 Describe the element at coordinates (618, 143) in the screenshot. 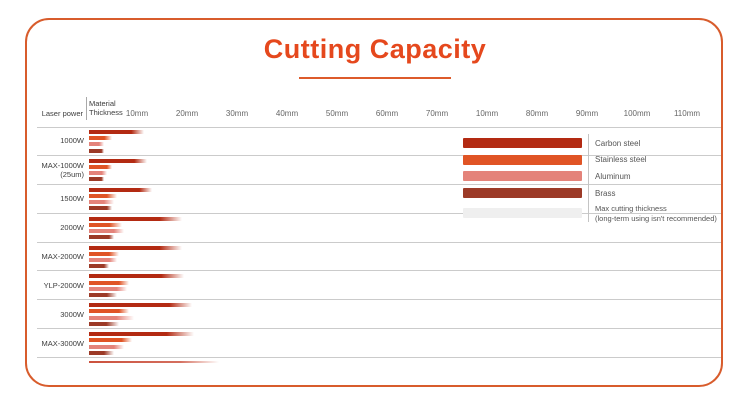

I see `legend-label: Carbon steel` at that location.